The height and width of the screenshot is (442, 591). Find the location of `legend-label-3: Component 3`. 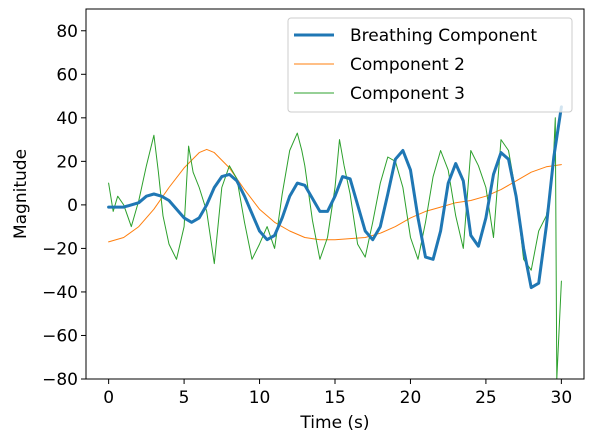

legend-label-3: Component 3 is located at coordinates (407, 94).